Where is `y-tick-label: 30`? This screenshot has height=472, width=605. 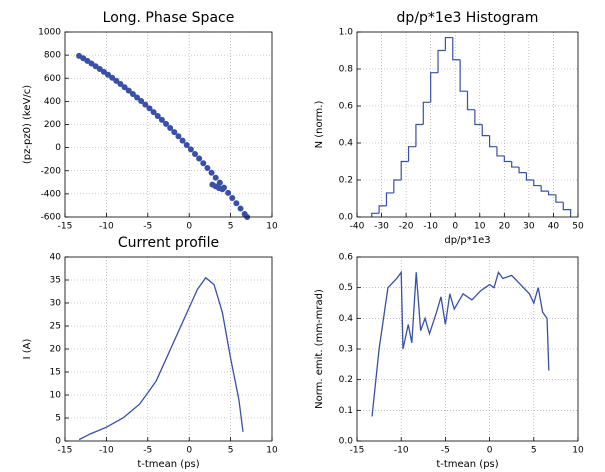 y-tick-label: 30 is located at coordinates (56, 304).